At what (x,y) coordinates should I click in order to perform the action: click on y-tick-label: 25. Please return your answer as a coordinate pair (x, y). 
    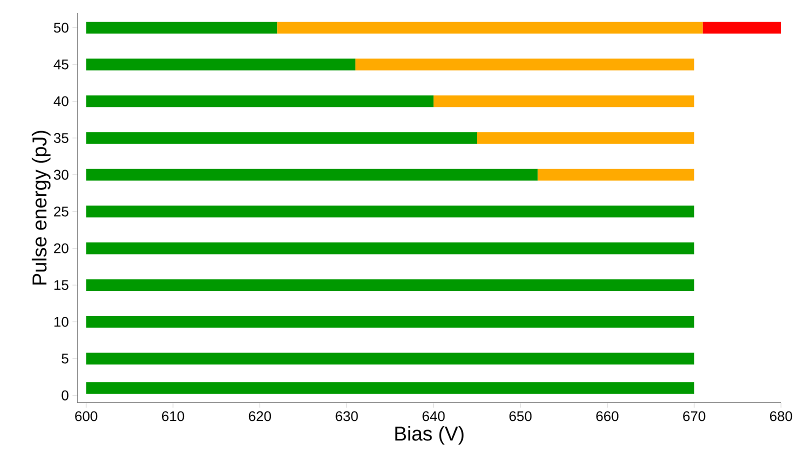
    Looking at the image, I should click on (61, 211).